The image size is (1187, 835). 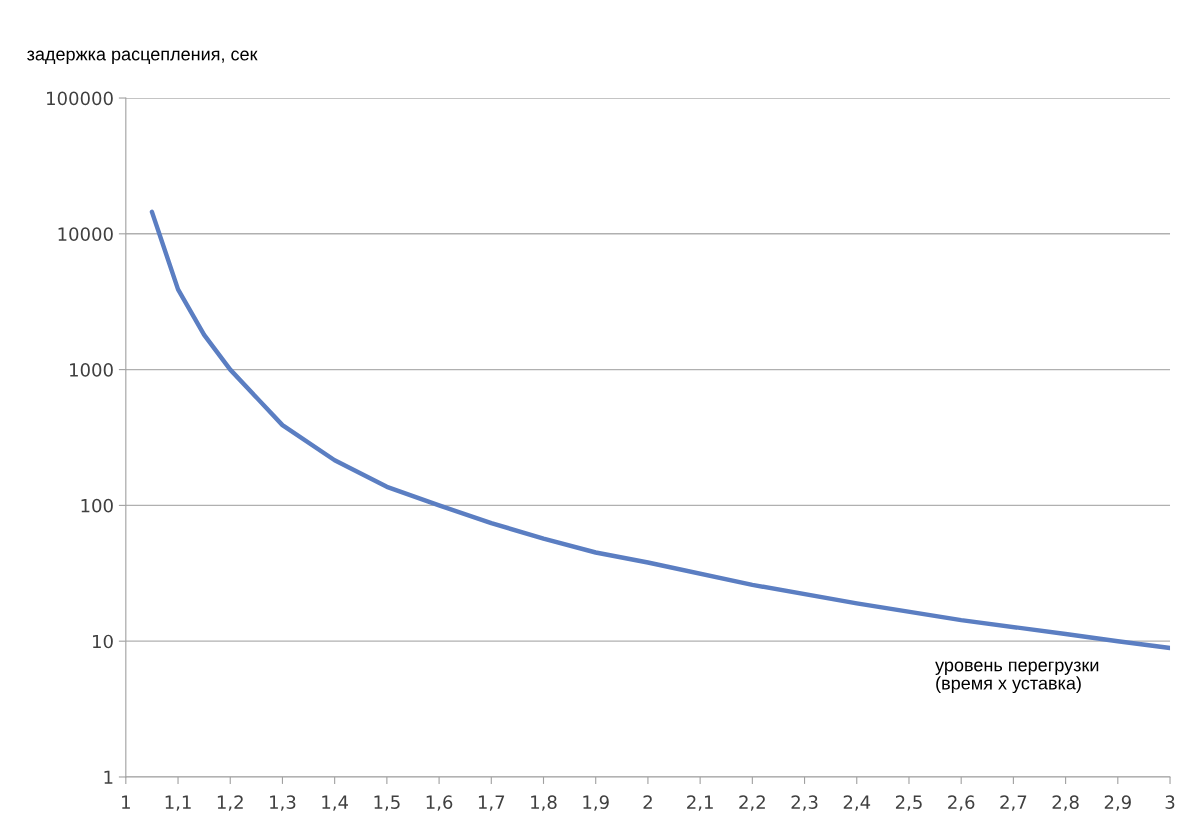 I want to click on y-tick-label: 1, so click(x=108, y=777).